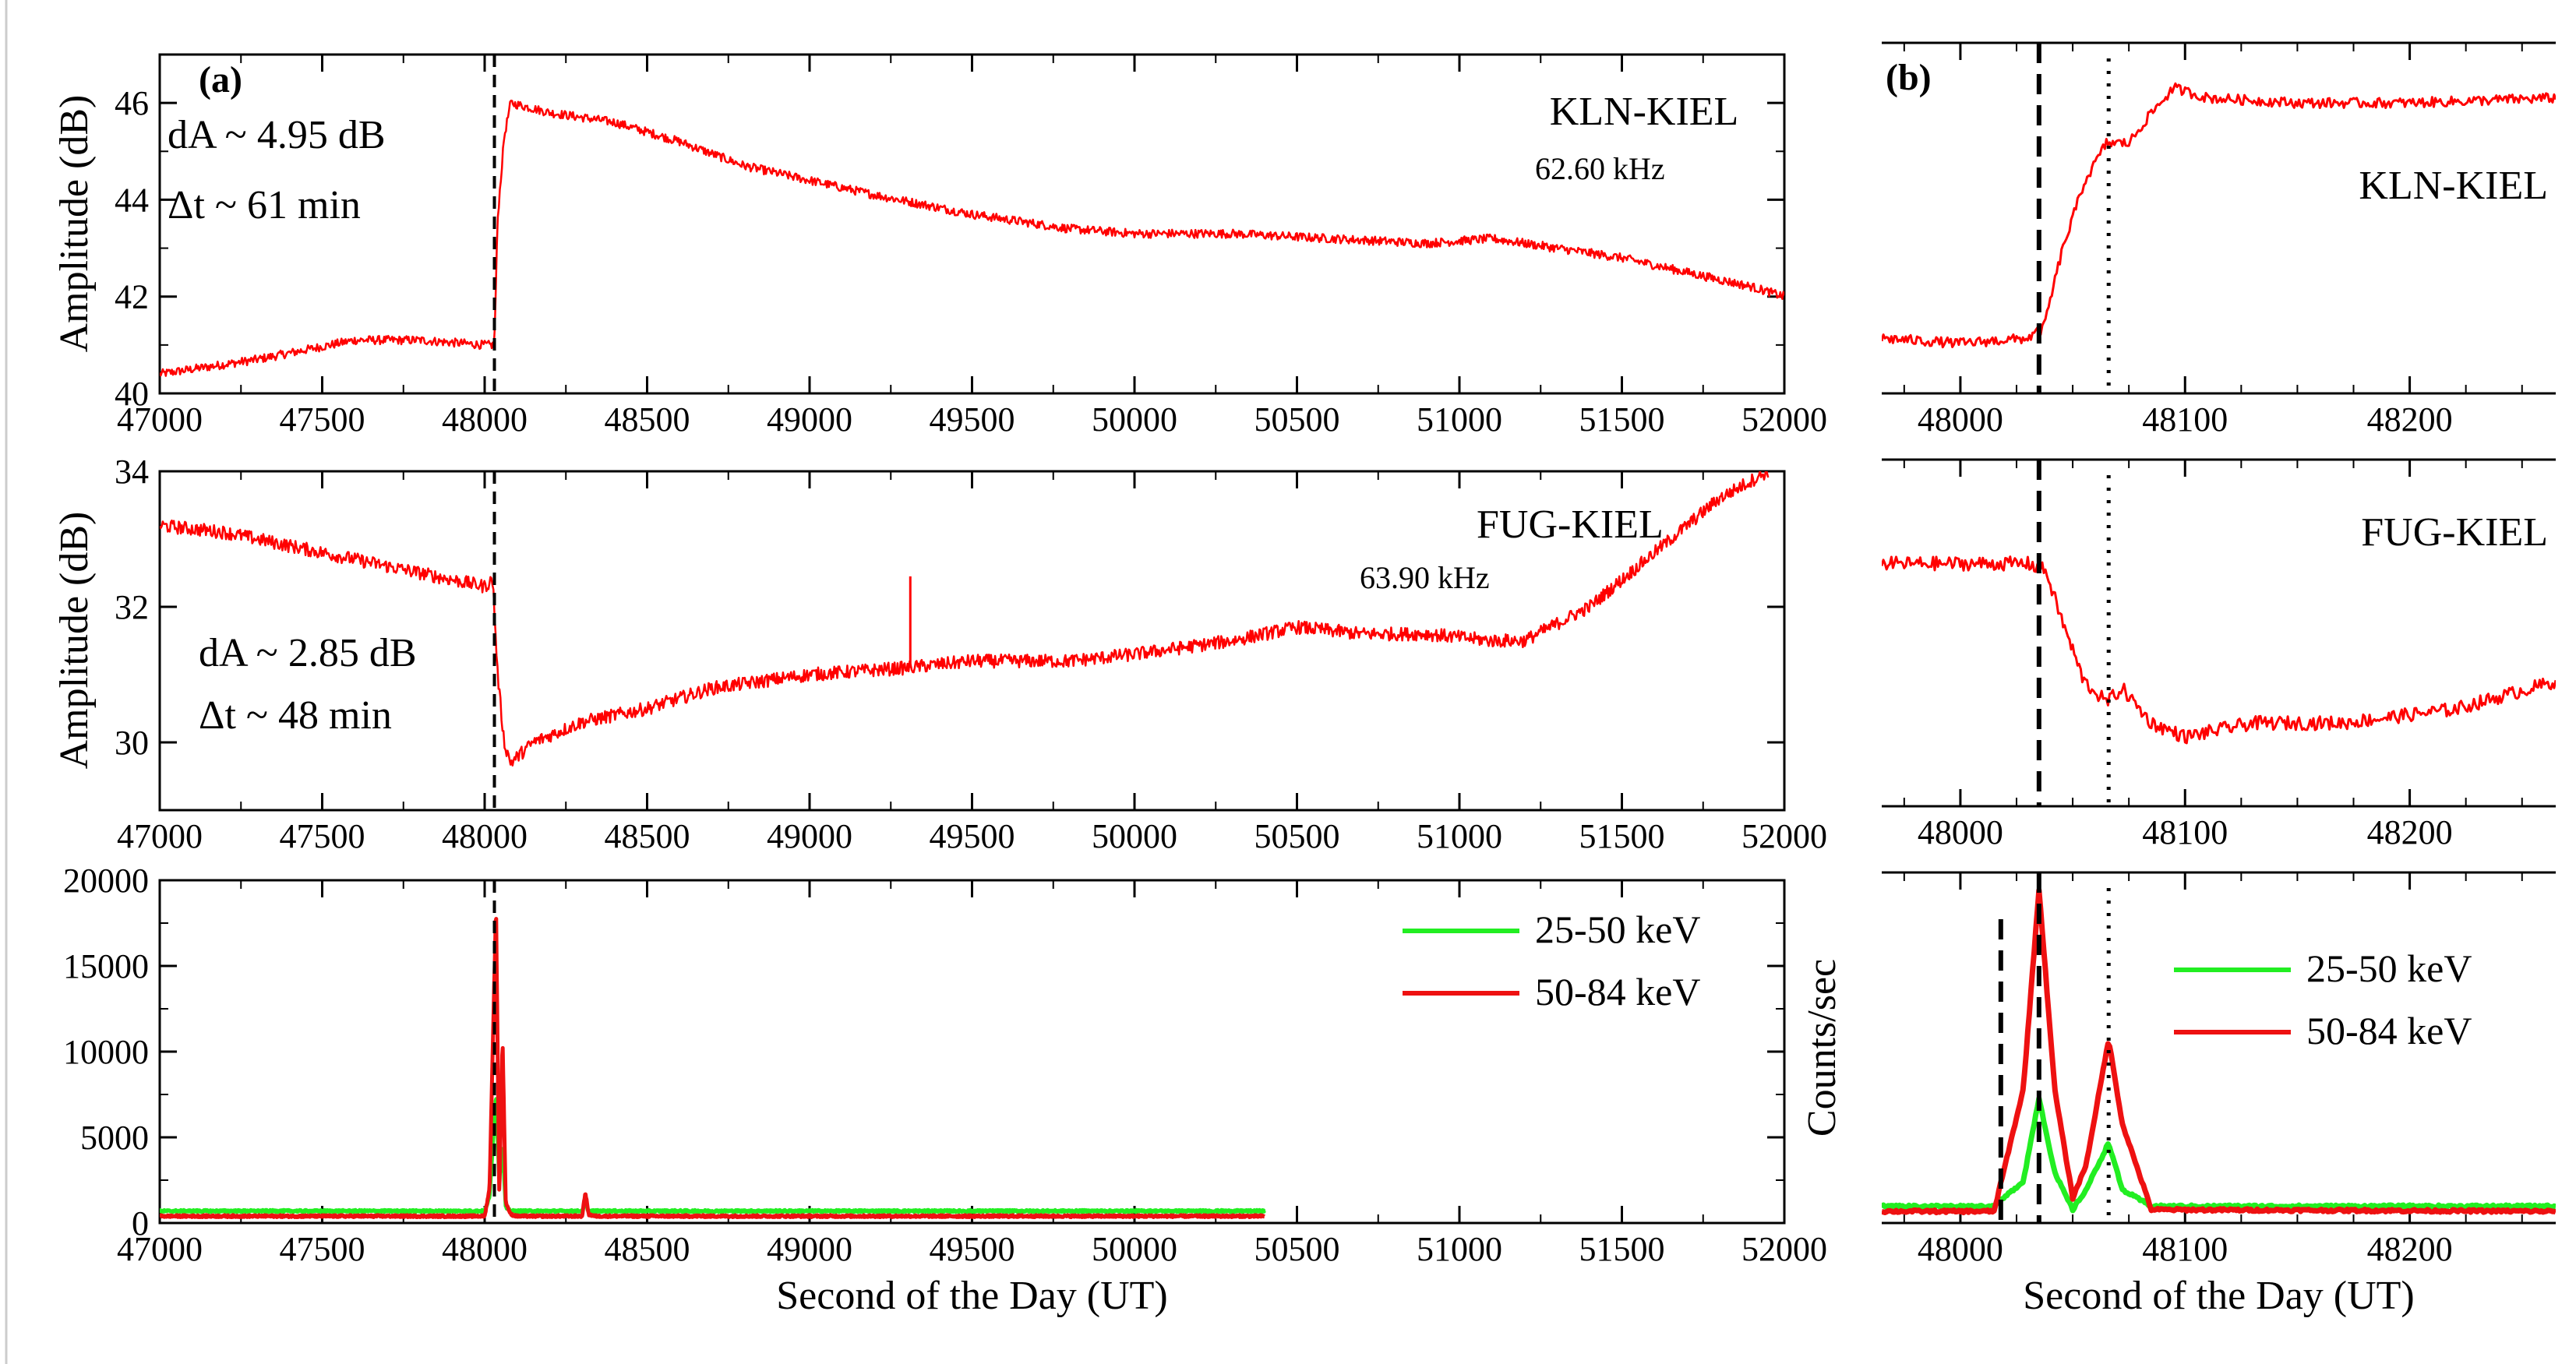 Image resolution: width=2576 pixels, height=1364 pixels. I want to click on amplitude-change-label: dA ~ 2.85 dB, so click(308, 653).